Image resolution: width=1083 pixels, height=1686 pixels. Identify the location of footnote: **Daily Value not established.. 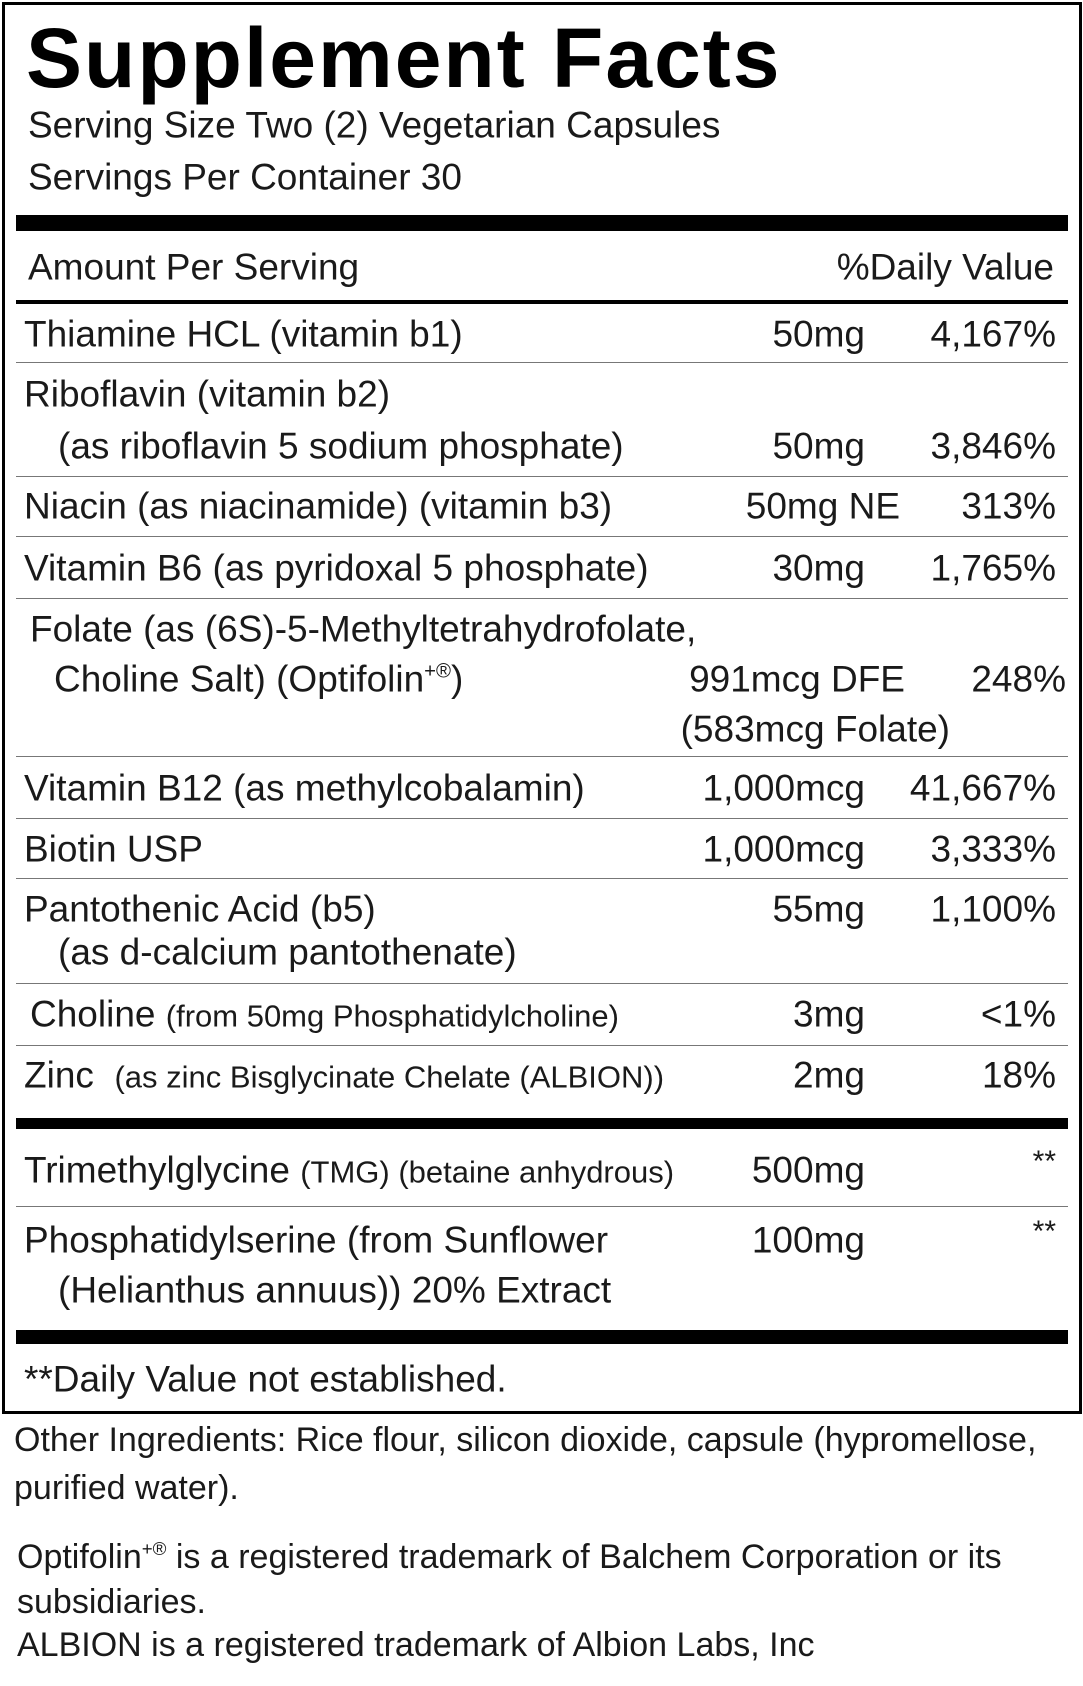
(265, 1379).